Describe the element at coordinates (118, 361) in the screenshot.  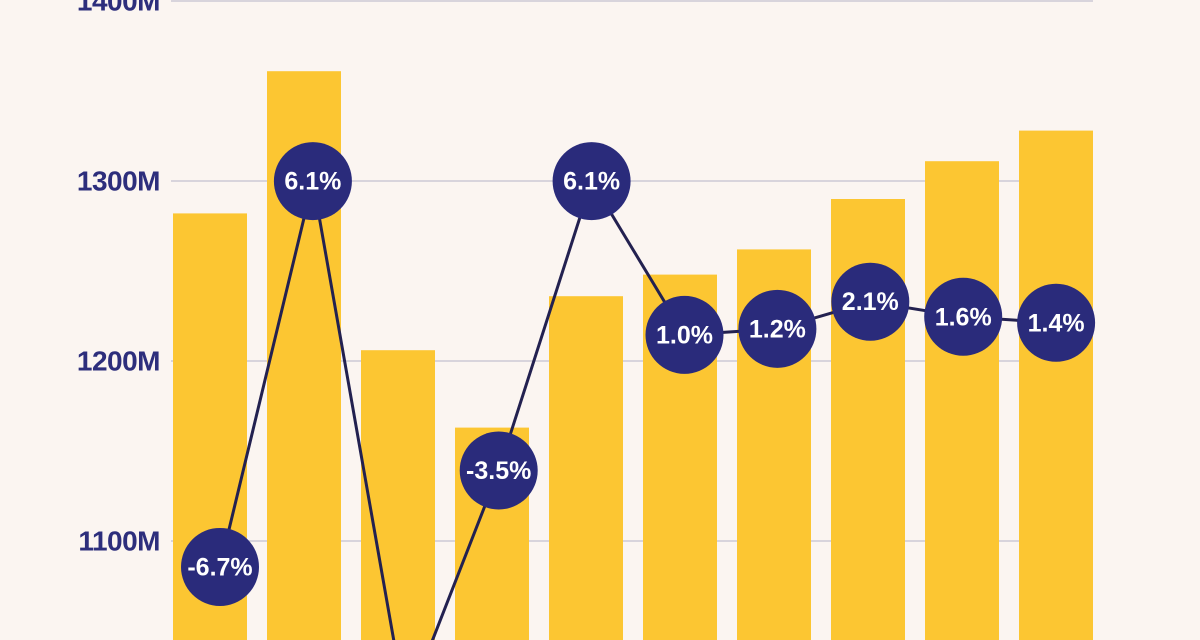
I see `y-axis-label: 1200M` at that location.